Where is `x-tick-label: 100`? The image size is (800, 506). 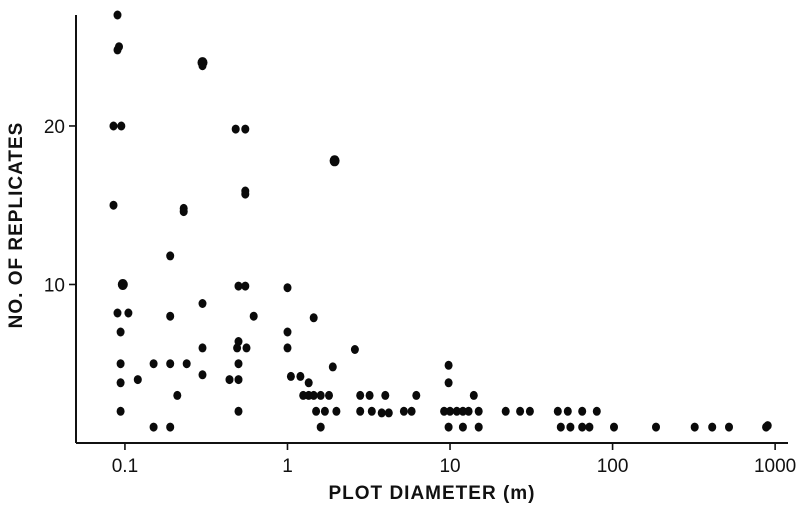
x-tick-label: 100 is located at coordinates (613, 466).